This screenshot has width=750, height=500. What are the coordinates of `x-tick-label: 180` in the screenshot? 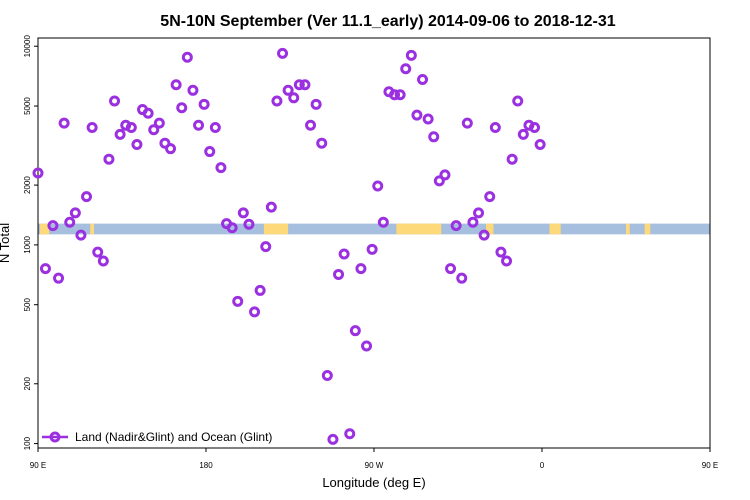 It's located at (206, 465).